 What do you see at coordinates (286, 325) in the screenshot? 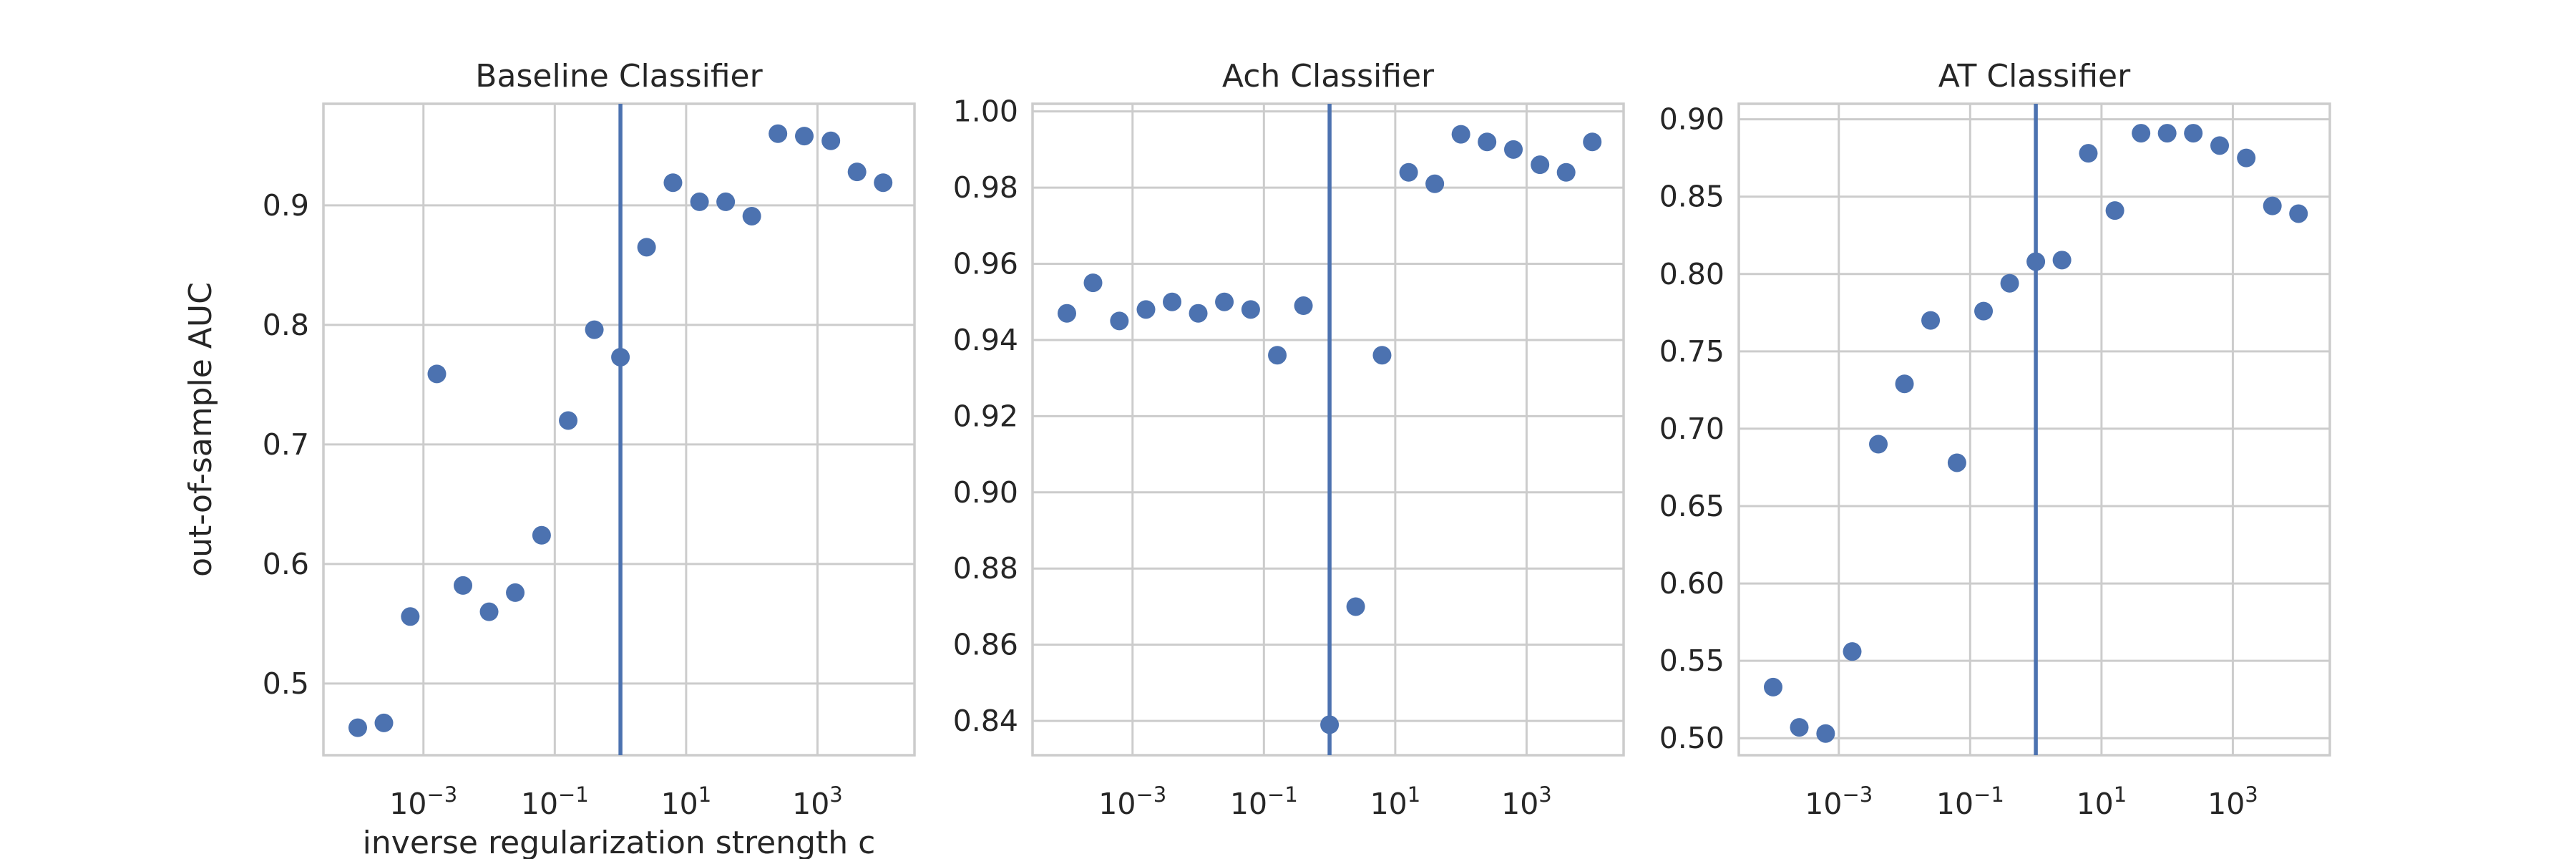
I see `y-tick-label: 0.8` at bounding box center [286, 325].